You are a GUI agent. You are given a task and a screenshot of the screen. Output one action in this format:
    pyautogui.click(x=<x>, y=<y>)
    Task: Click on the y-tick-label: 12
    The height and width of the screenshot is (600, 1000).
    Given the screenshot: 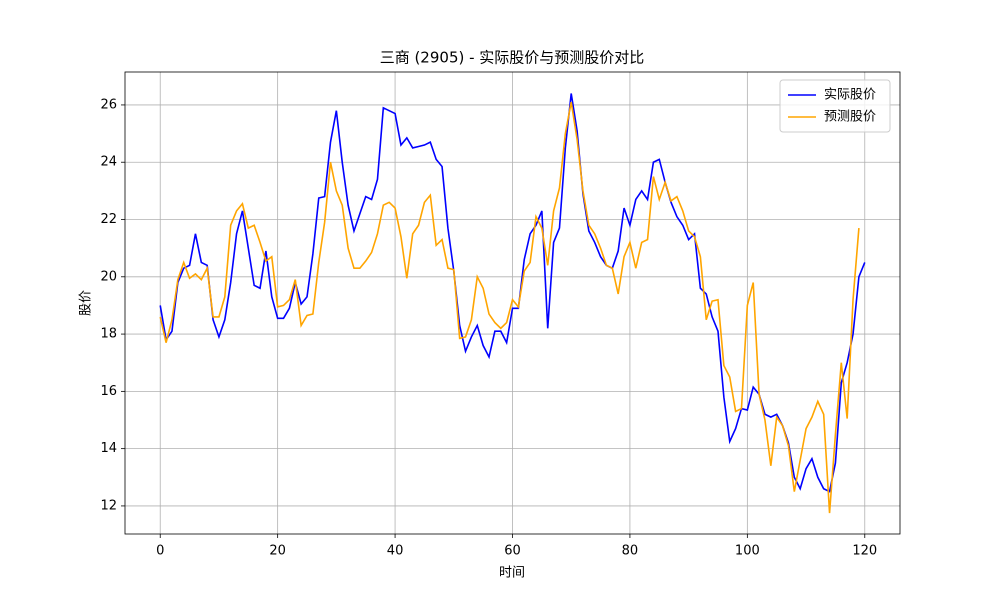 What is the action you would take?
    pyautogui.click(x=108, y=505)
    